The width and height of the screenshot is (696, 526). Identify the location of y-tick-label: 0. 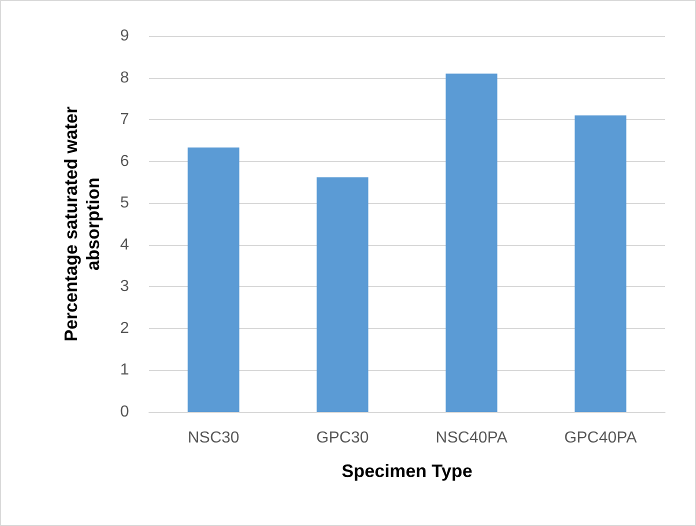
(125, 412).